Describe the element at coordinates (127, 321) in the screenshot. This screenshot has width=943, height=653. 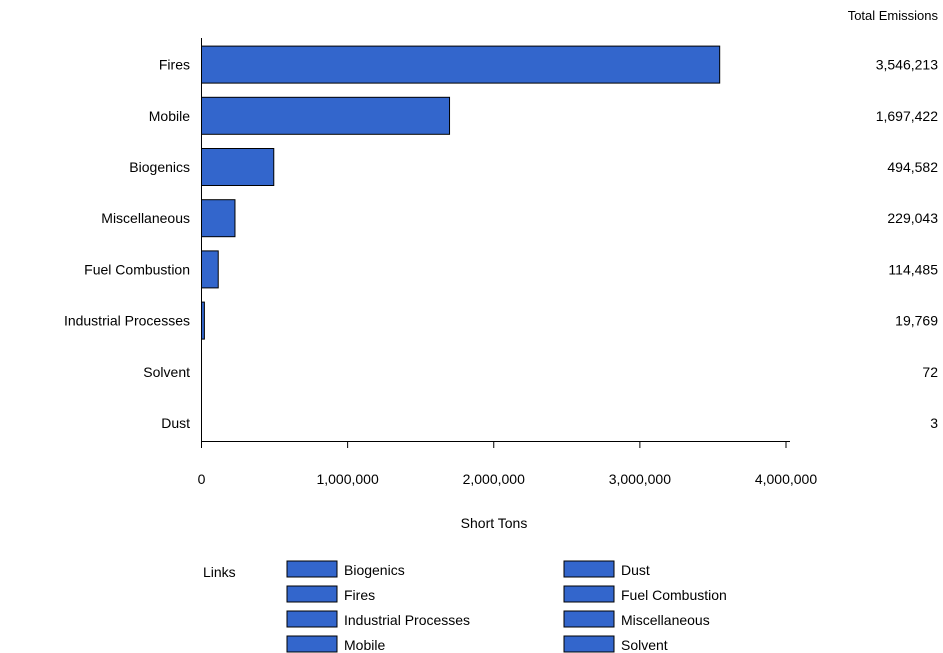
I see `category-label-industrial-processes: Industrial Processes` at that location.